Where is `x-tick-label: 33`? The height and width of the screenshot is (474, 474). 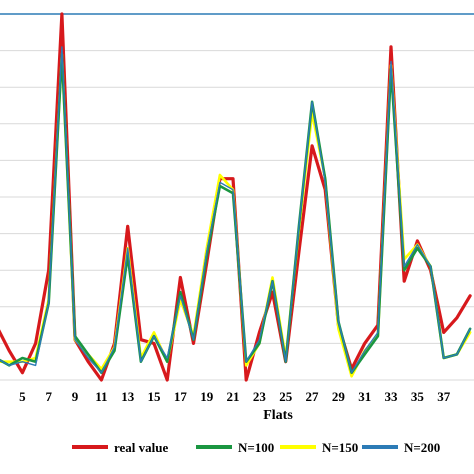
x-tick-label: 33 is located at coordinates (392, 396).